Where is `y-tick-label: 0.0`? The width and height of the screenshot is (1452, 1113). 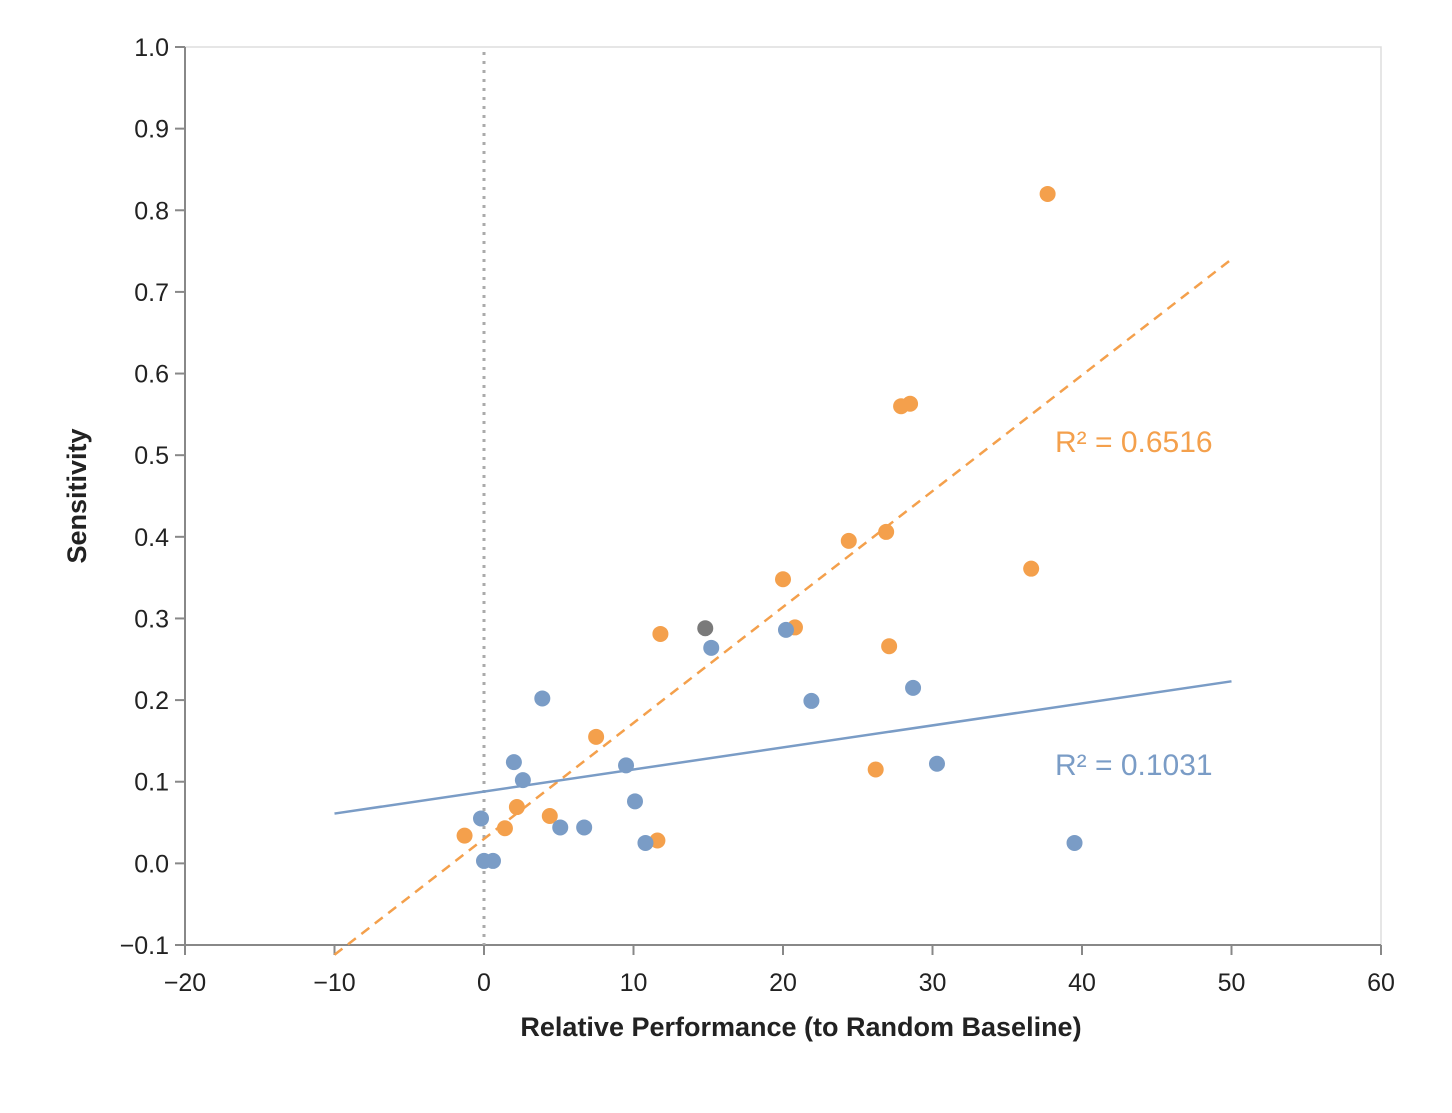 y-tick-label: 0.0 is located at coordinates (151, 864).